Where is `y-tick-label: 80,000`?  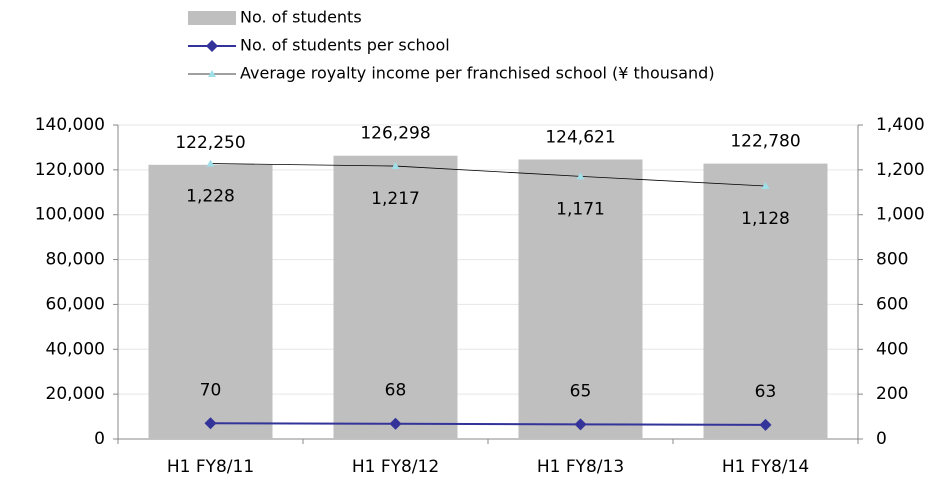
y-tick-label: 80,000 is located at coordinates (75, 260).